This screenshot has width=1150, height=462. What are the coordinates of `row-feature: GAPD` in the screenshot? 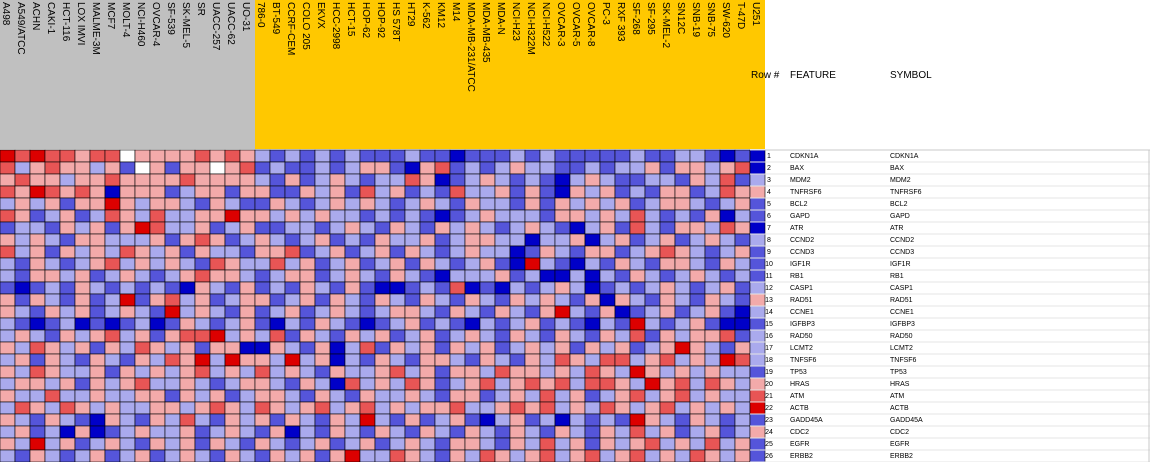 It's located at (800, 216).